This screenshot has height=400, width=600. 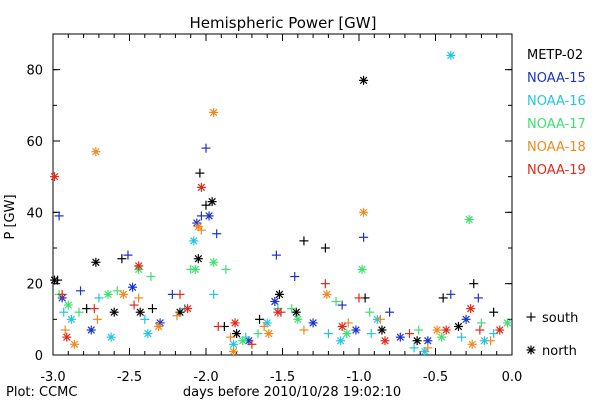 I want to click on y-tick-label: 0, so click(x=39, y=356).